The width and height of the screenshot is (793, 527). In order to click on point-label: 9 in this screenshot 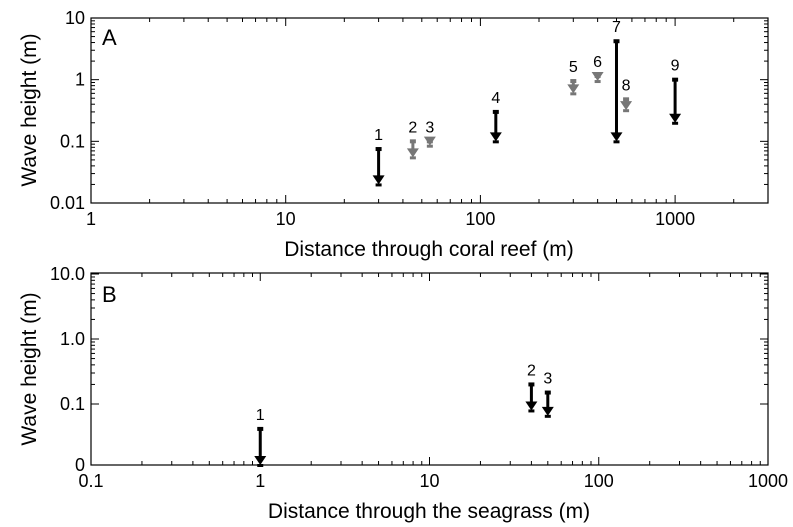, I will do `click(675, 66)`.